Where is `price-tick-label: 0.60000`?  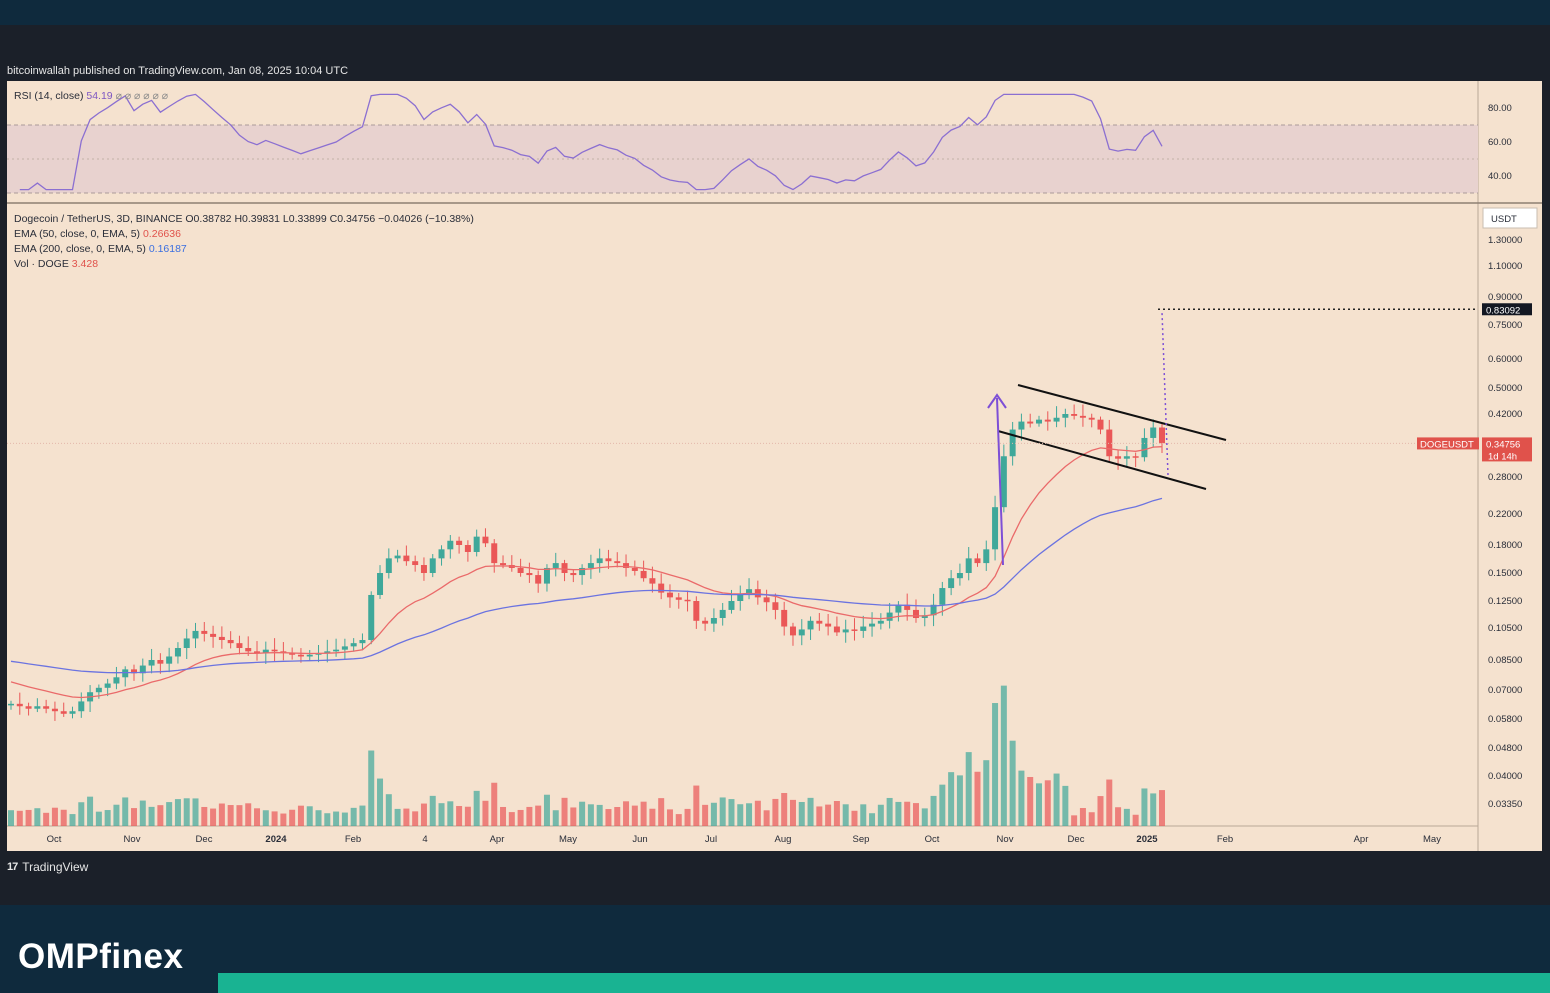
price-tick-label: 0.60000 is located at coordinates (1505, 359).